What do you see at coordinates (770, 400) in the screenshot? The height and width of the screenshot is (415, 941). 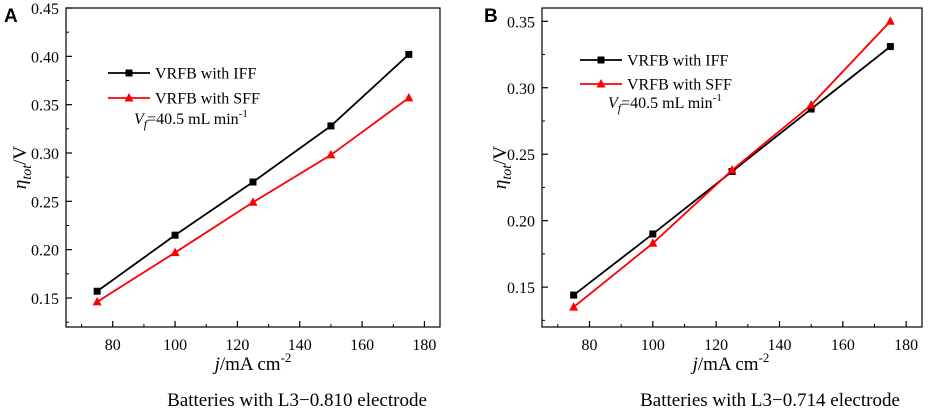 I see `panel-caption: Batteries with L3−0.714 electrode` at bounding box center [770, 400].